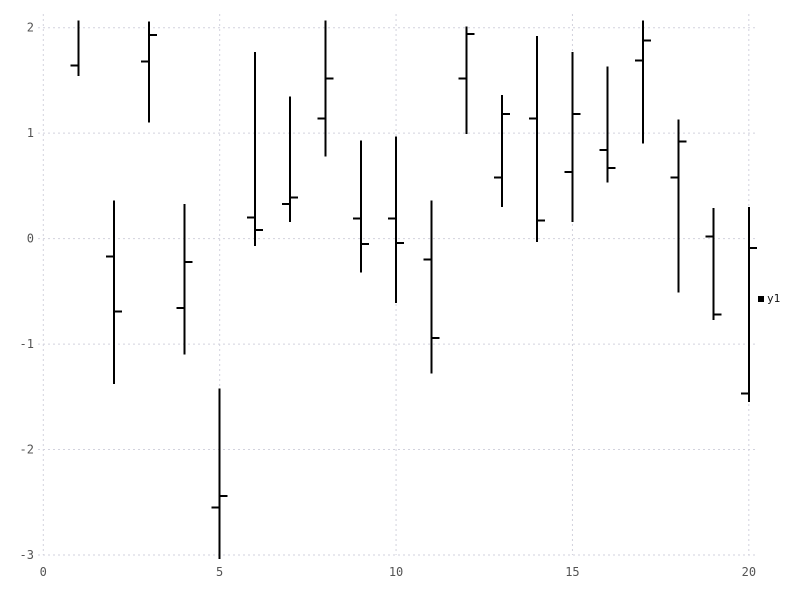 Image resolution: width=800 pixels, height=600 pixels. What do you see at coordinates (219, 572) in the screenshot?
I see `x-tick-label: 5` at bounding box center [219, 572].